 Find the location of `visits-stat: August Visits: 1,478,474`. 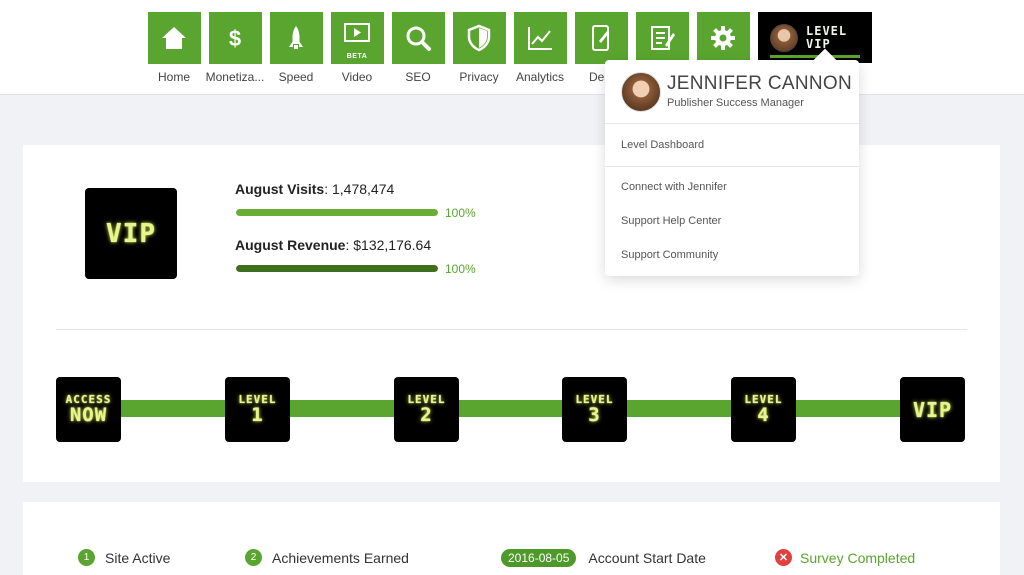

visits-stat: August Visits: 1,478,474 is located at coordinates (315, 189).